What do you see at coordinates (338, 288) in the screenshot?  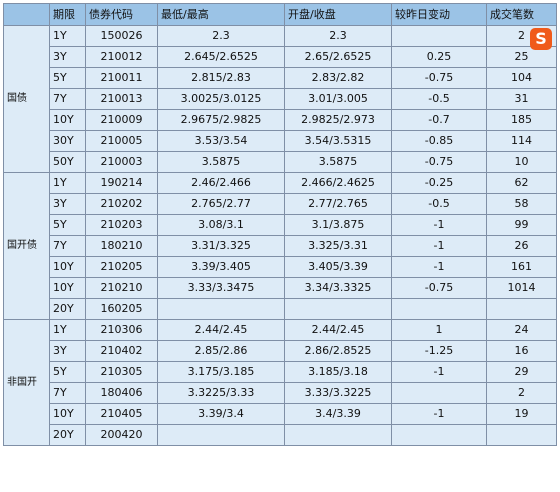 I see `cell-open-close: 3.34/3.3325` at bounding box center [338, 288].